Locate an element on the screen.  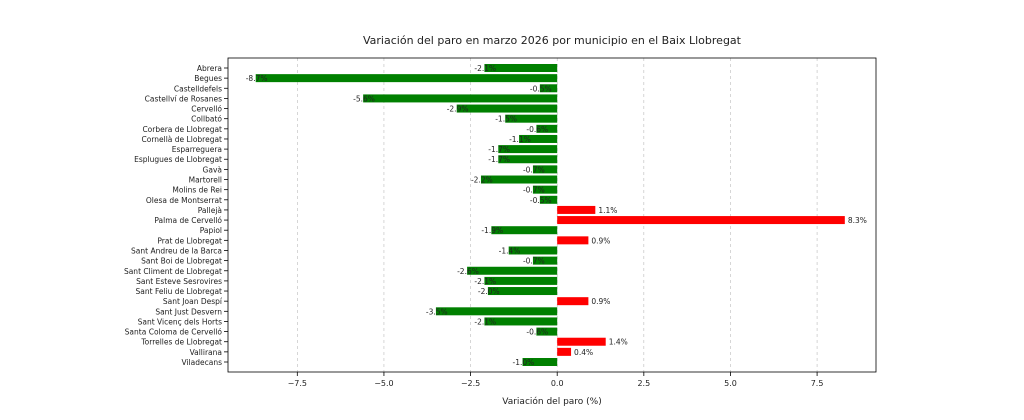
y-tick-label: Castelldefels is located at coordinates (198, 88).